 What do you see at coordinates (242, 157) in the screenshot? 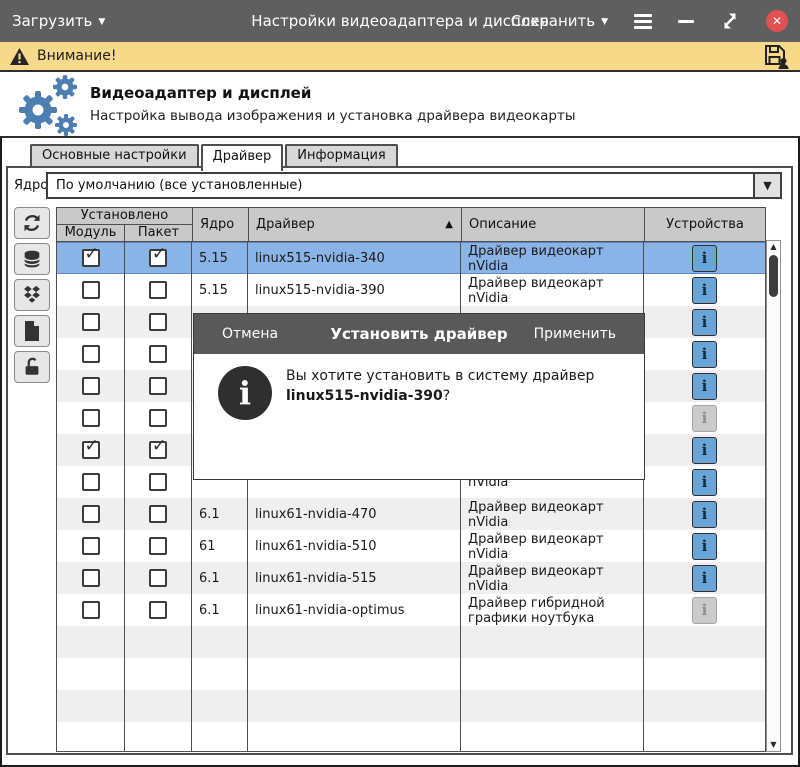
I see `tab-driver: Драйвер` at bounding box center [242, 157].